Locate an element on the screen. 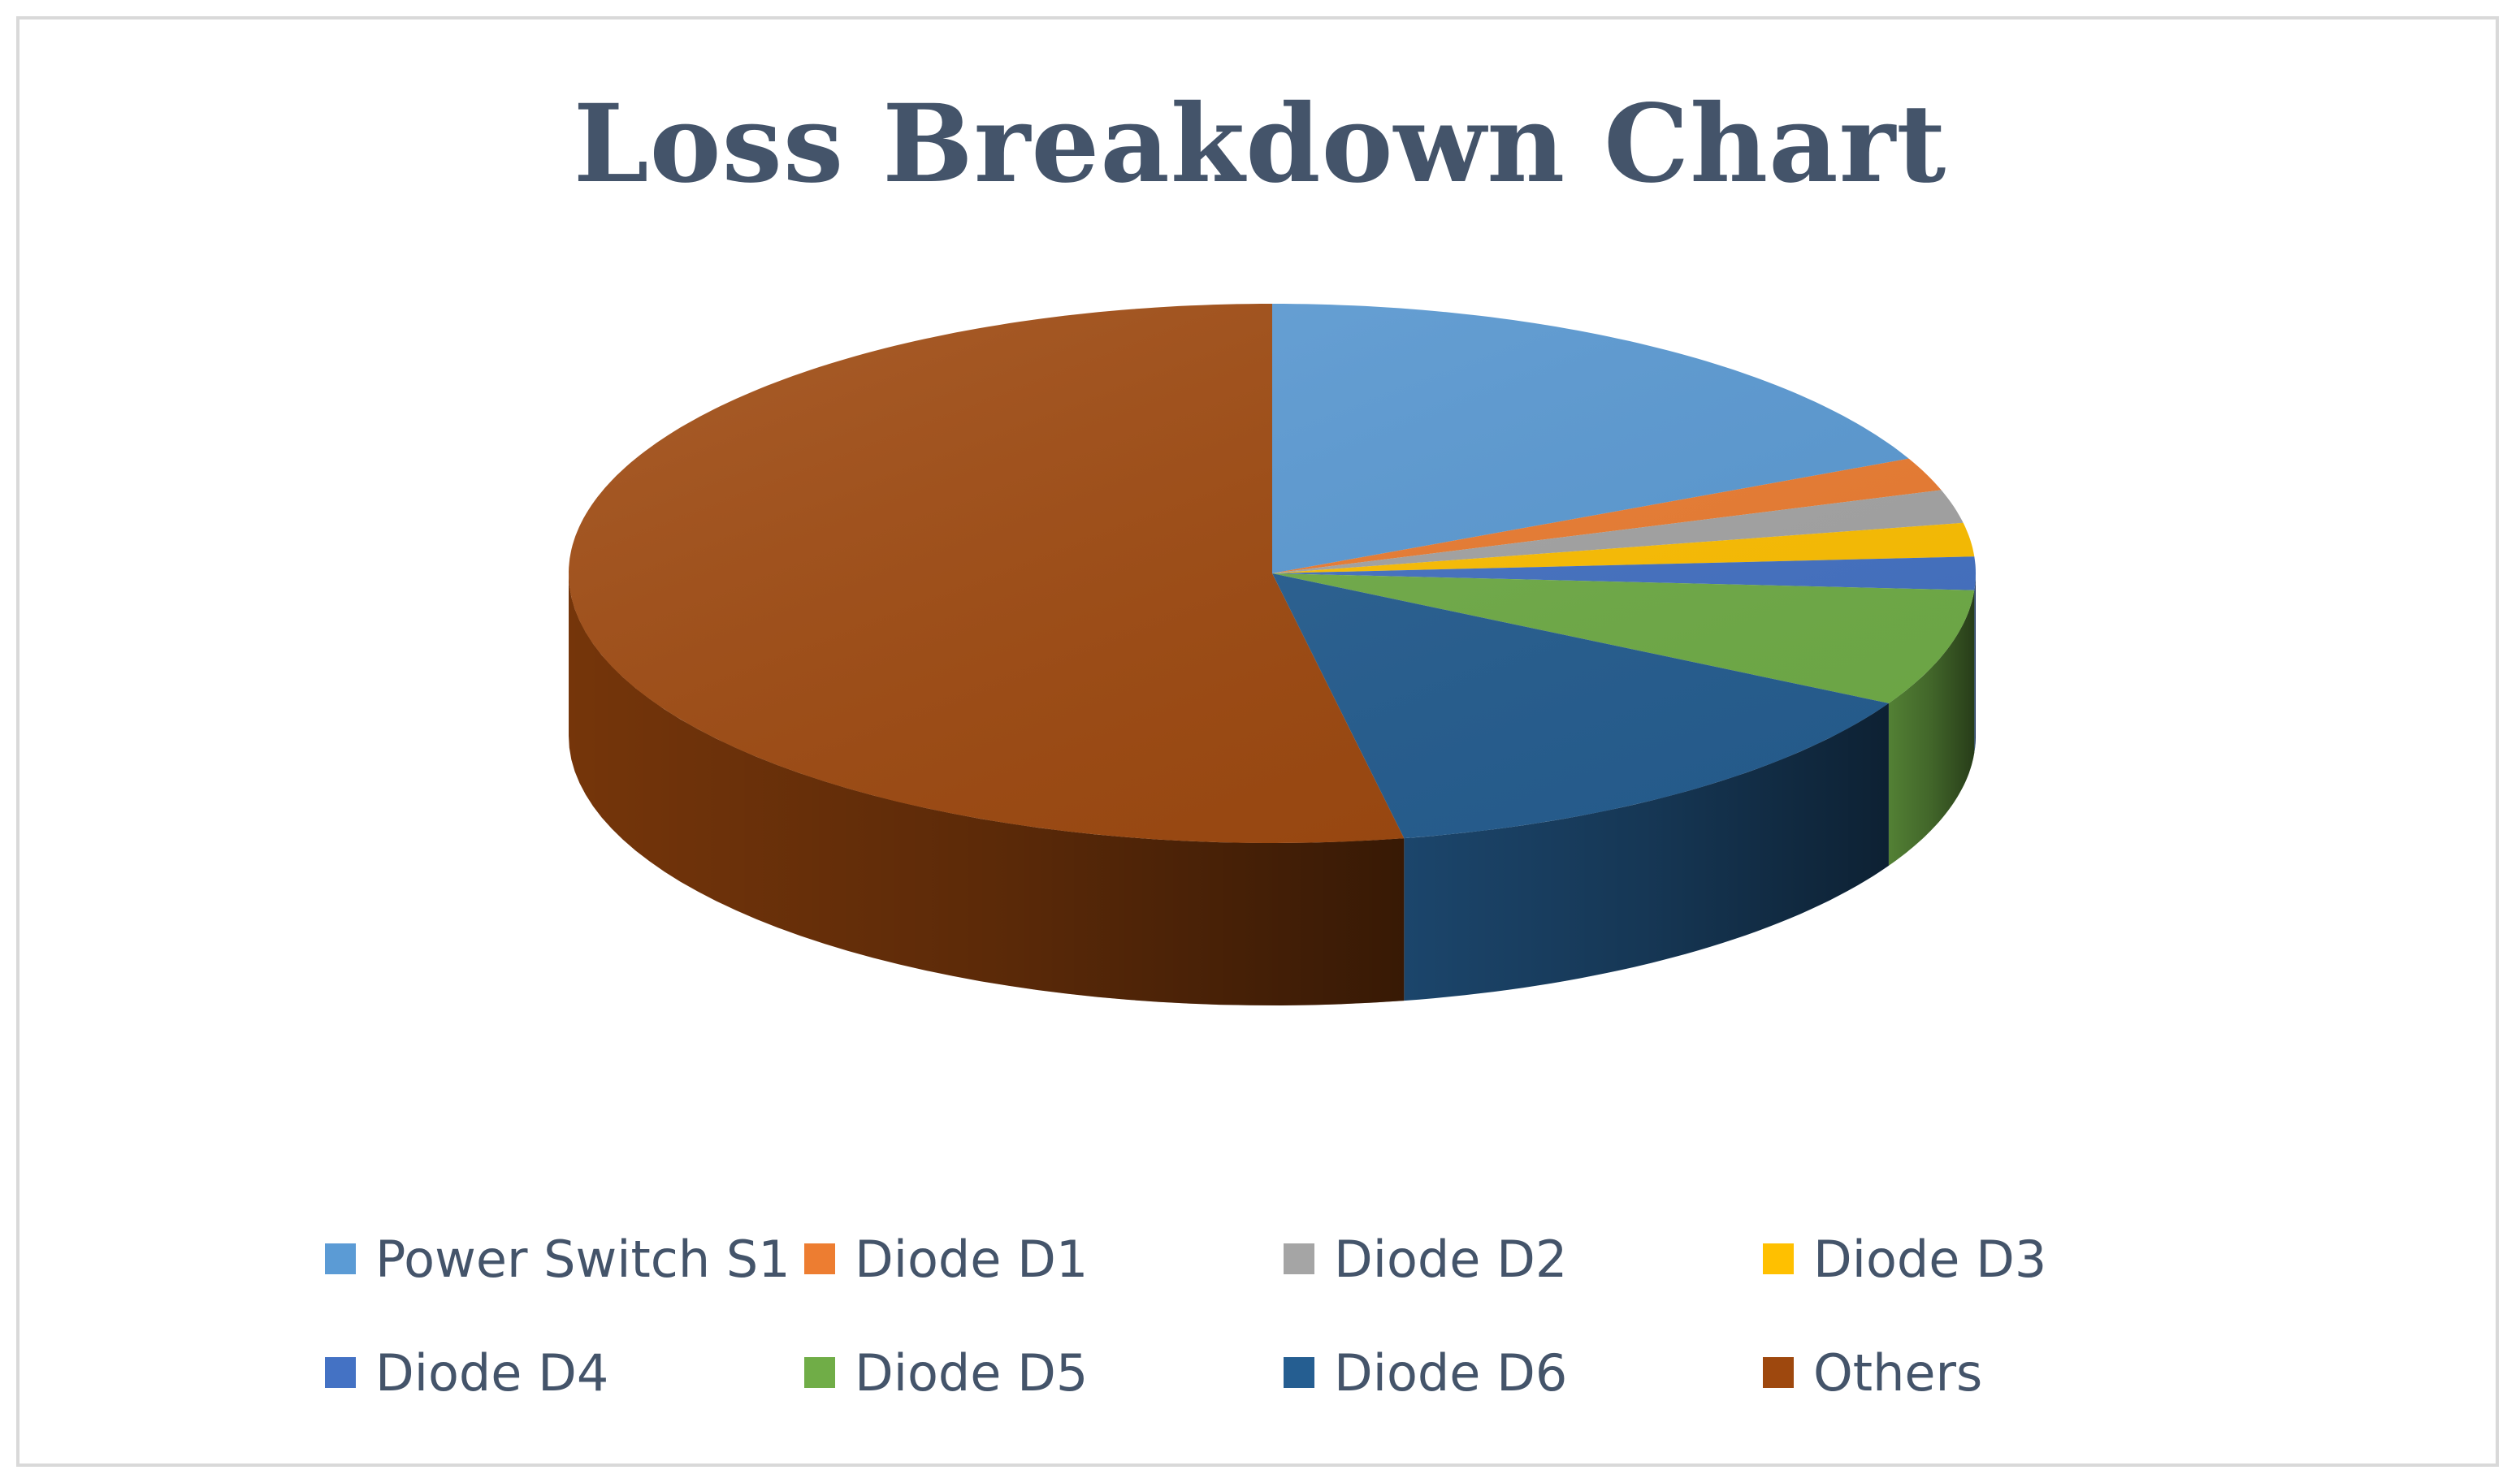 The width and height of the screenshot is (2520, 1483). legend-item-others: Others is located at coordinates (1873, 1372).